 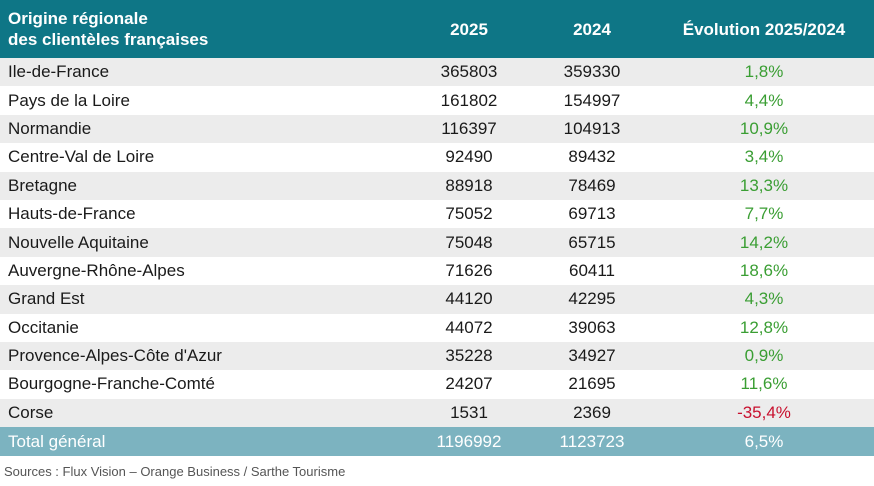 What do you see at coordinates (437, 100) in the screenshot?
I see `table-row: Pays de la Loire 161802 154997 4,4%` at bounding box center [437, 100].